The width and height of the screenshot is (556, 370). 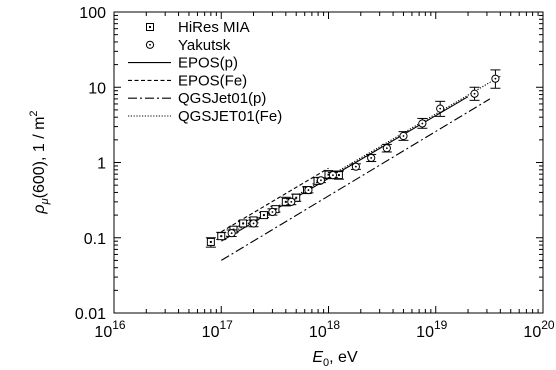 I want to click on legend-label: QGSJET01(Fe), so click(x=230, y=116).